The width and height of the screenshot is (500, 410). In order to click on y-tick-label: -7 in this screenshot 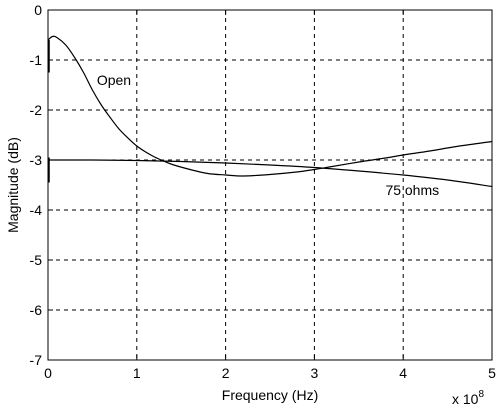, I will do `click(36, 360)`.